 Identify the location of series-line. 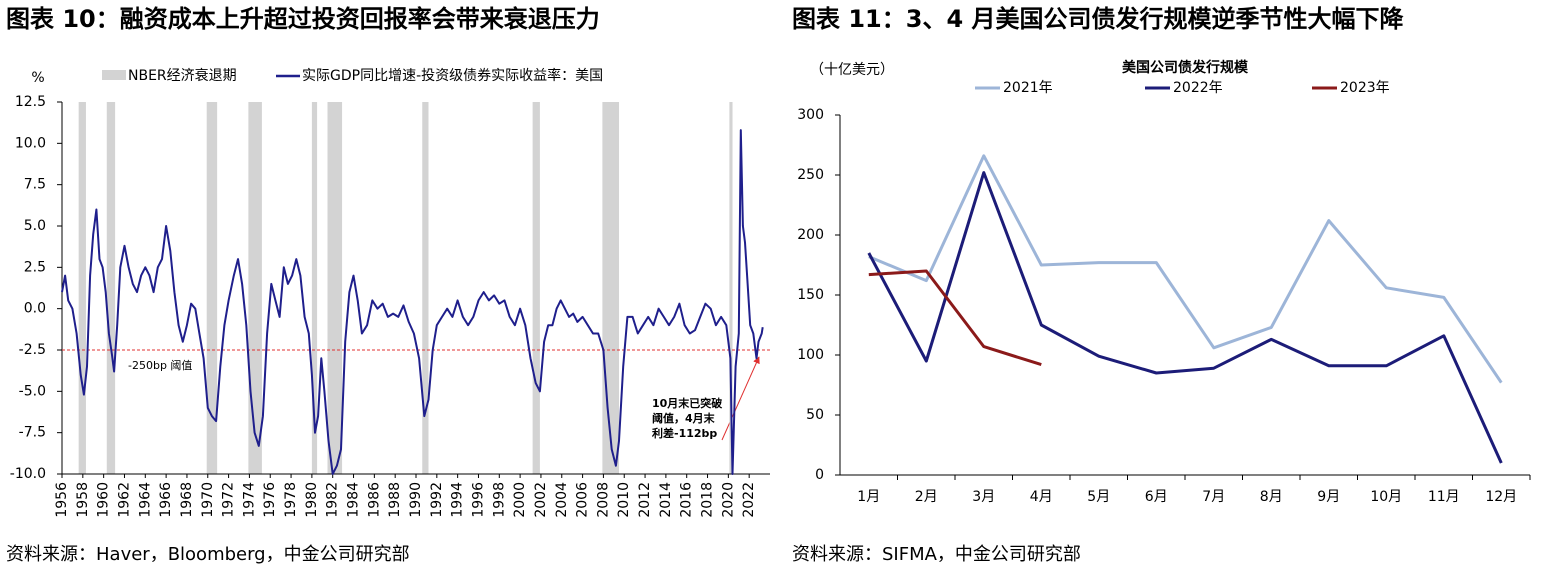
(955, 318).